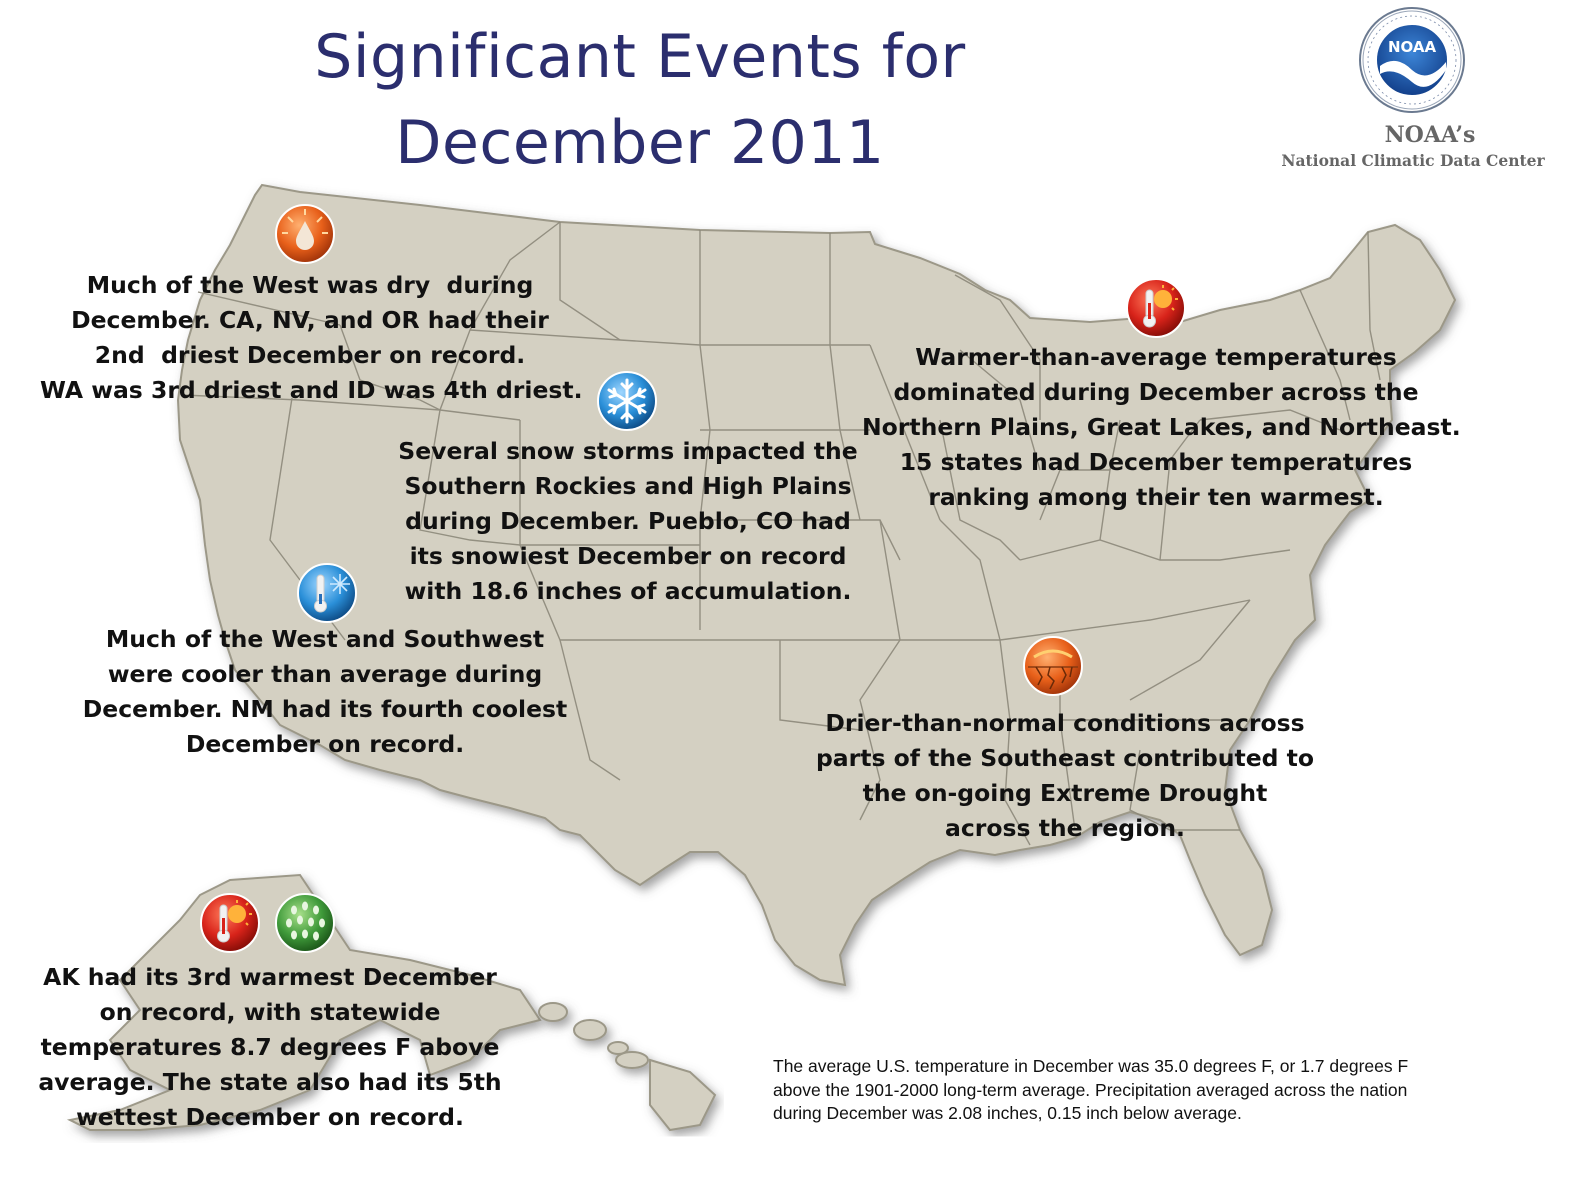 This screenshot has width=1575, height=1200. I want to click on callout-line: Southern Rockies and High Plains, so click(628, 486).